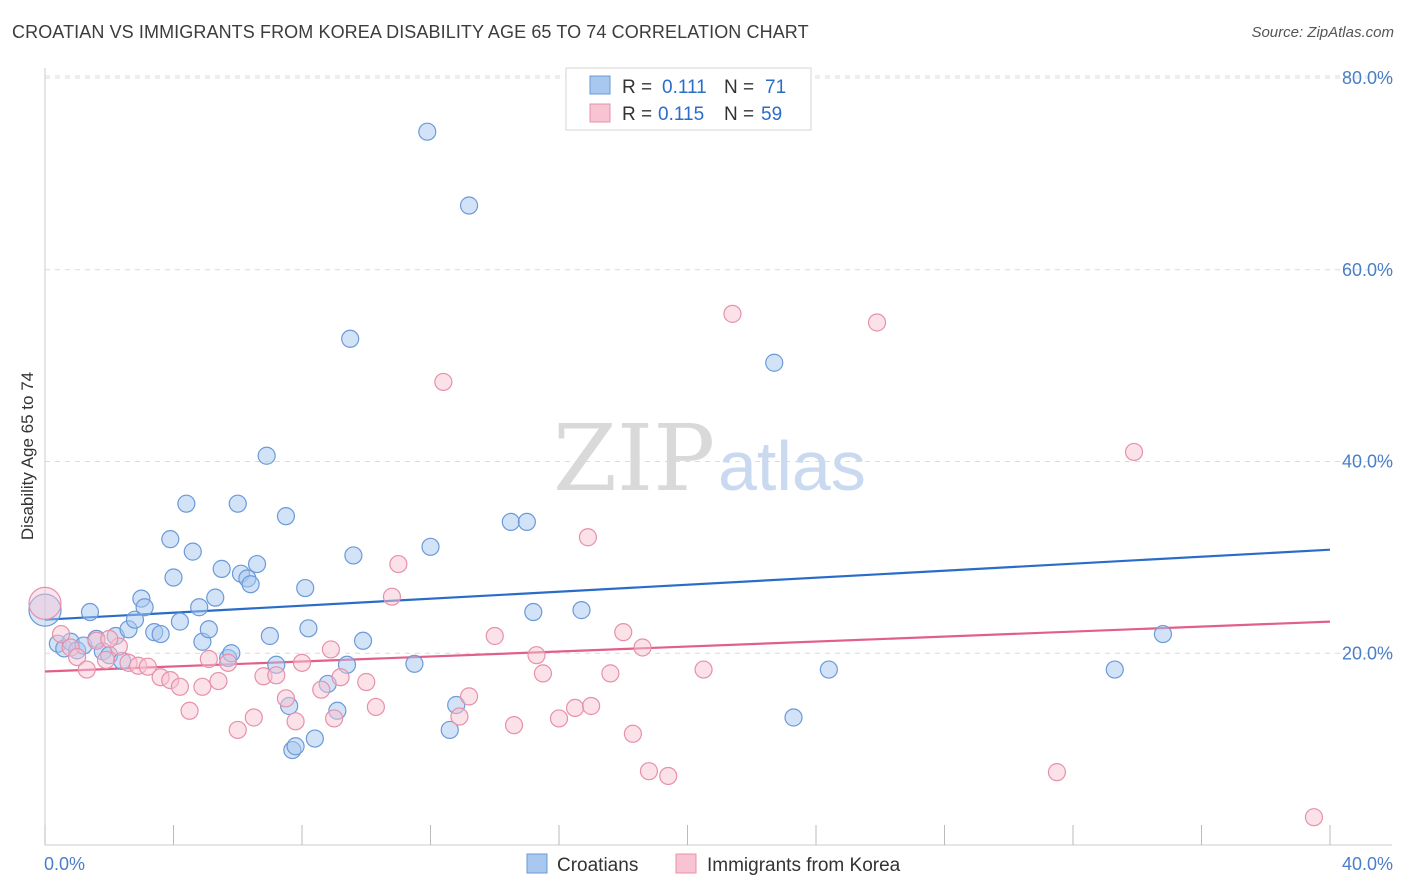 The width and height of the screenshot is (1406, 892). What do you see at coordinates (1367, 78) in the screenshot?
I see `y-tick-label: 80.0%` at bounding box center [1367, 78].